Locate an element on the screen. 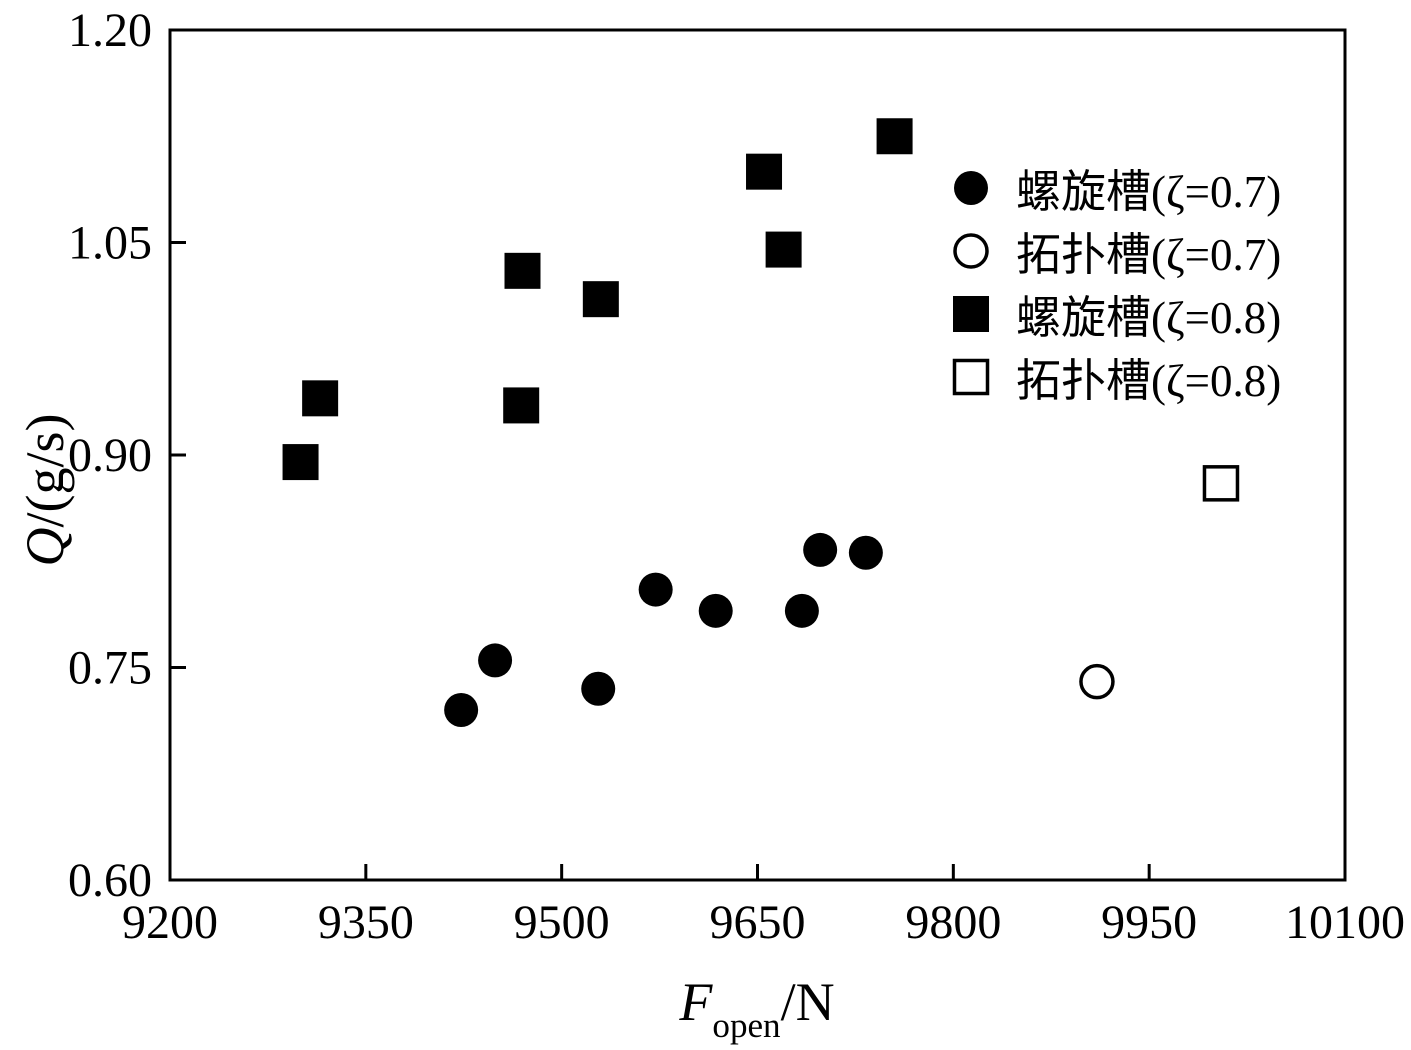  x-tick-label: 9650 is located at coordinates (758, 922).